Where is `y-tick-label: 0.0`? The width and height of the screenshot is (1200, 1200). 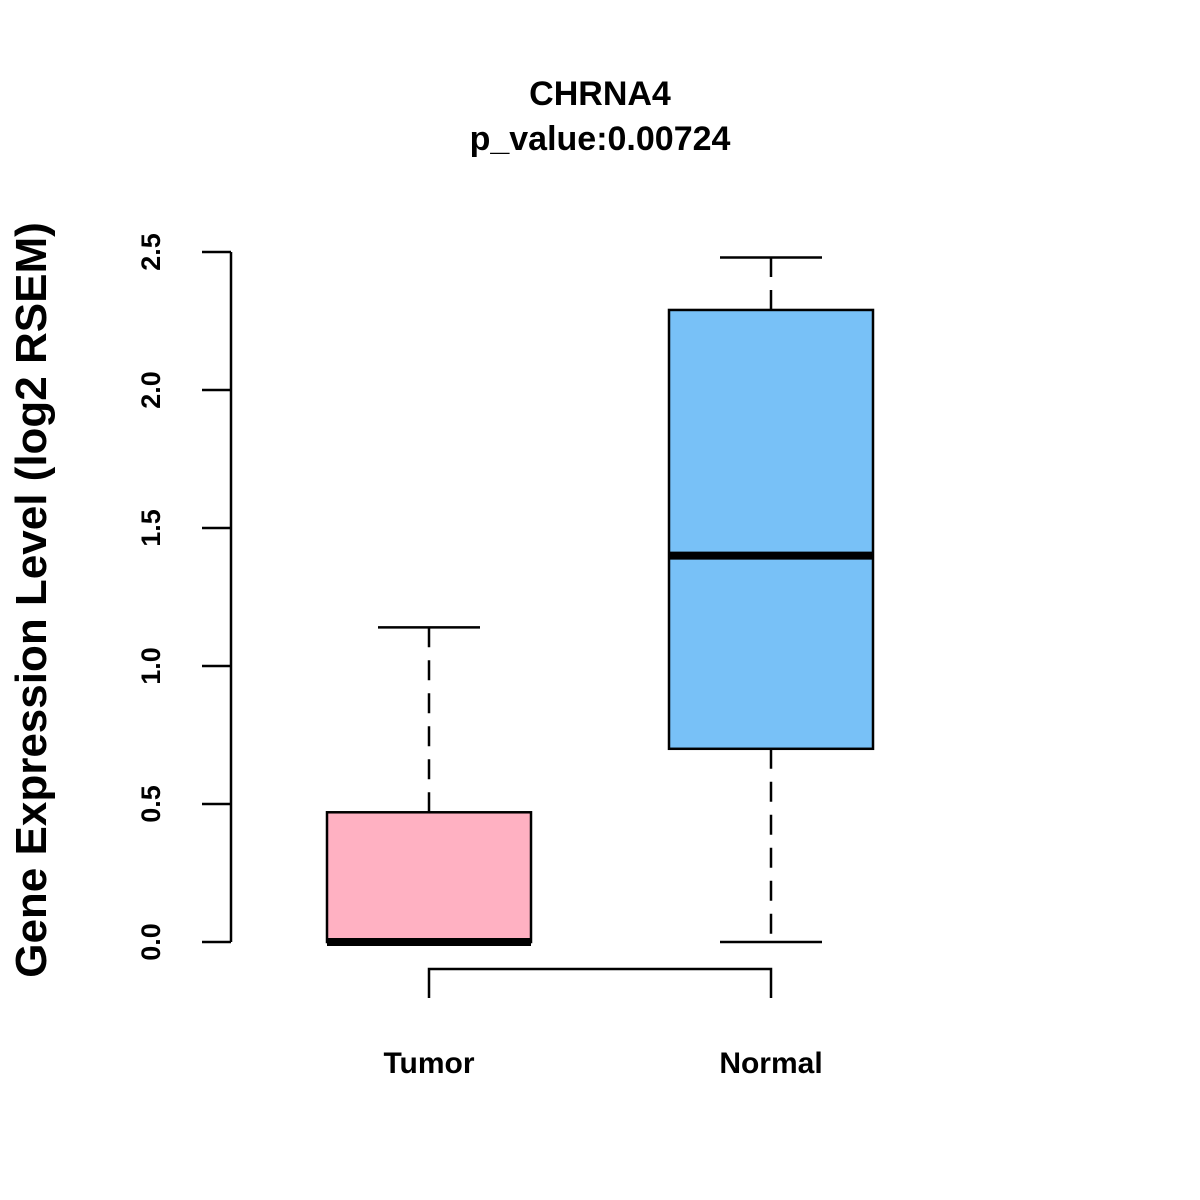
y-tick-label: 0.0 is located at coordinates (151, 942).